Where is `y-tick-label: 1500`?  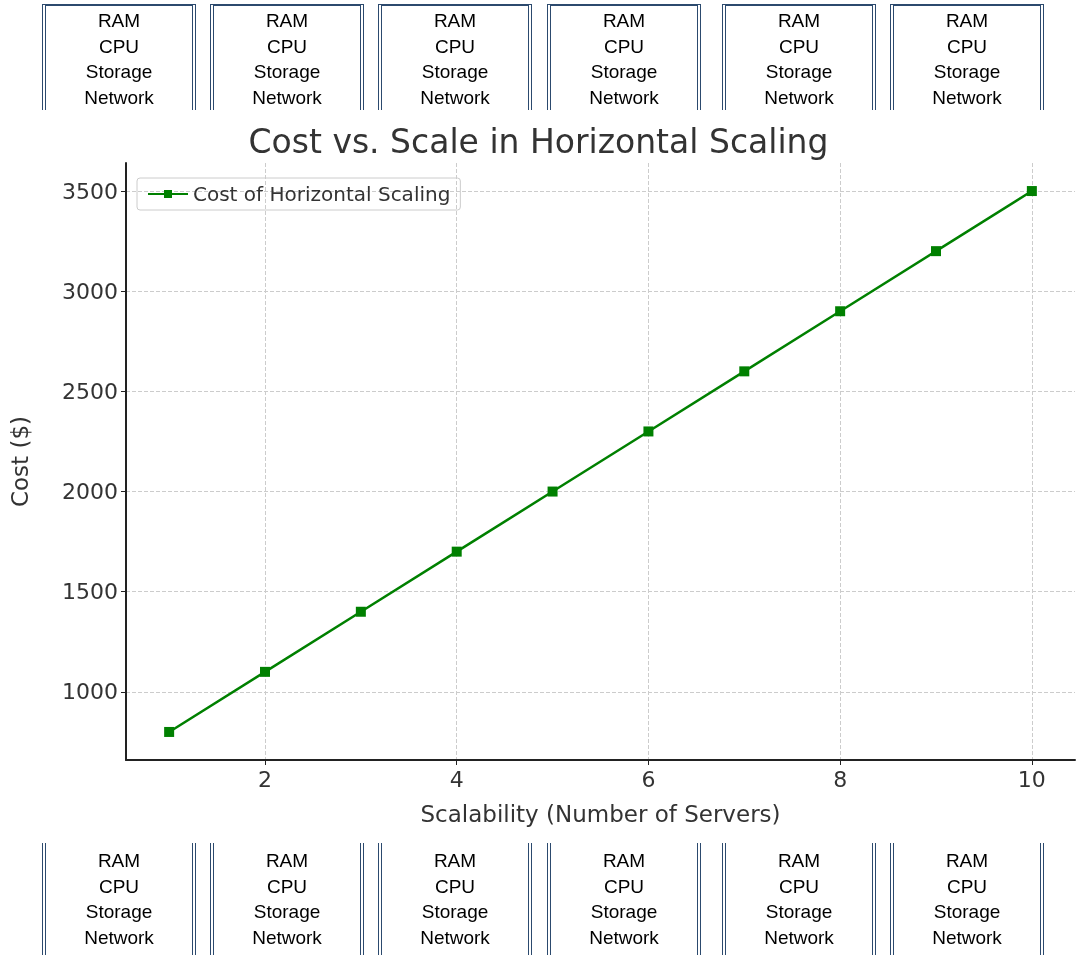 y-tick-label: 1500 is located at coordinates (90, 592).